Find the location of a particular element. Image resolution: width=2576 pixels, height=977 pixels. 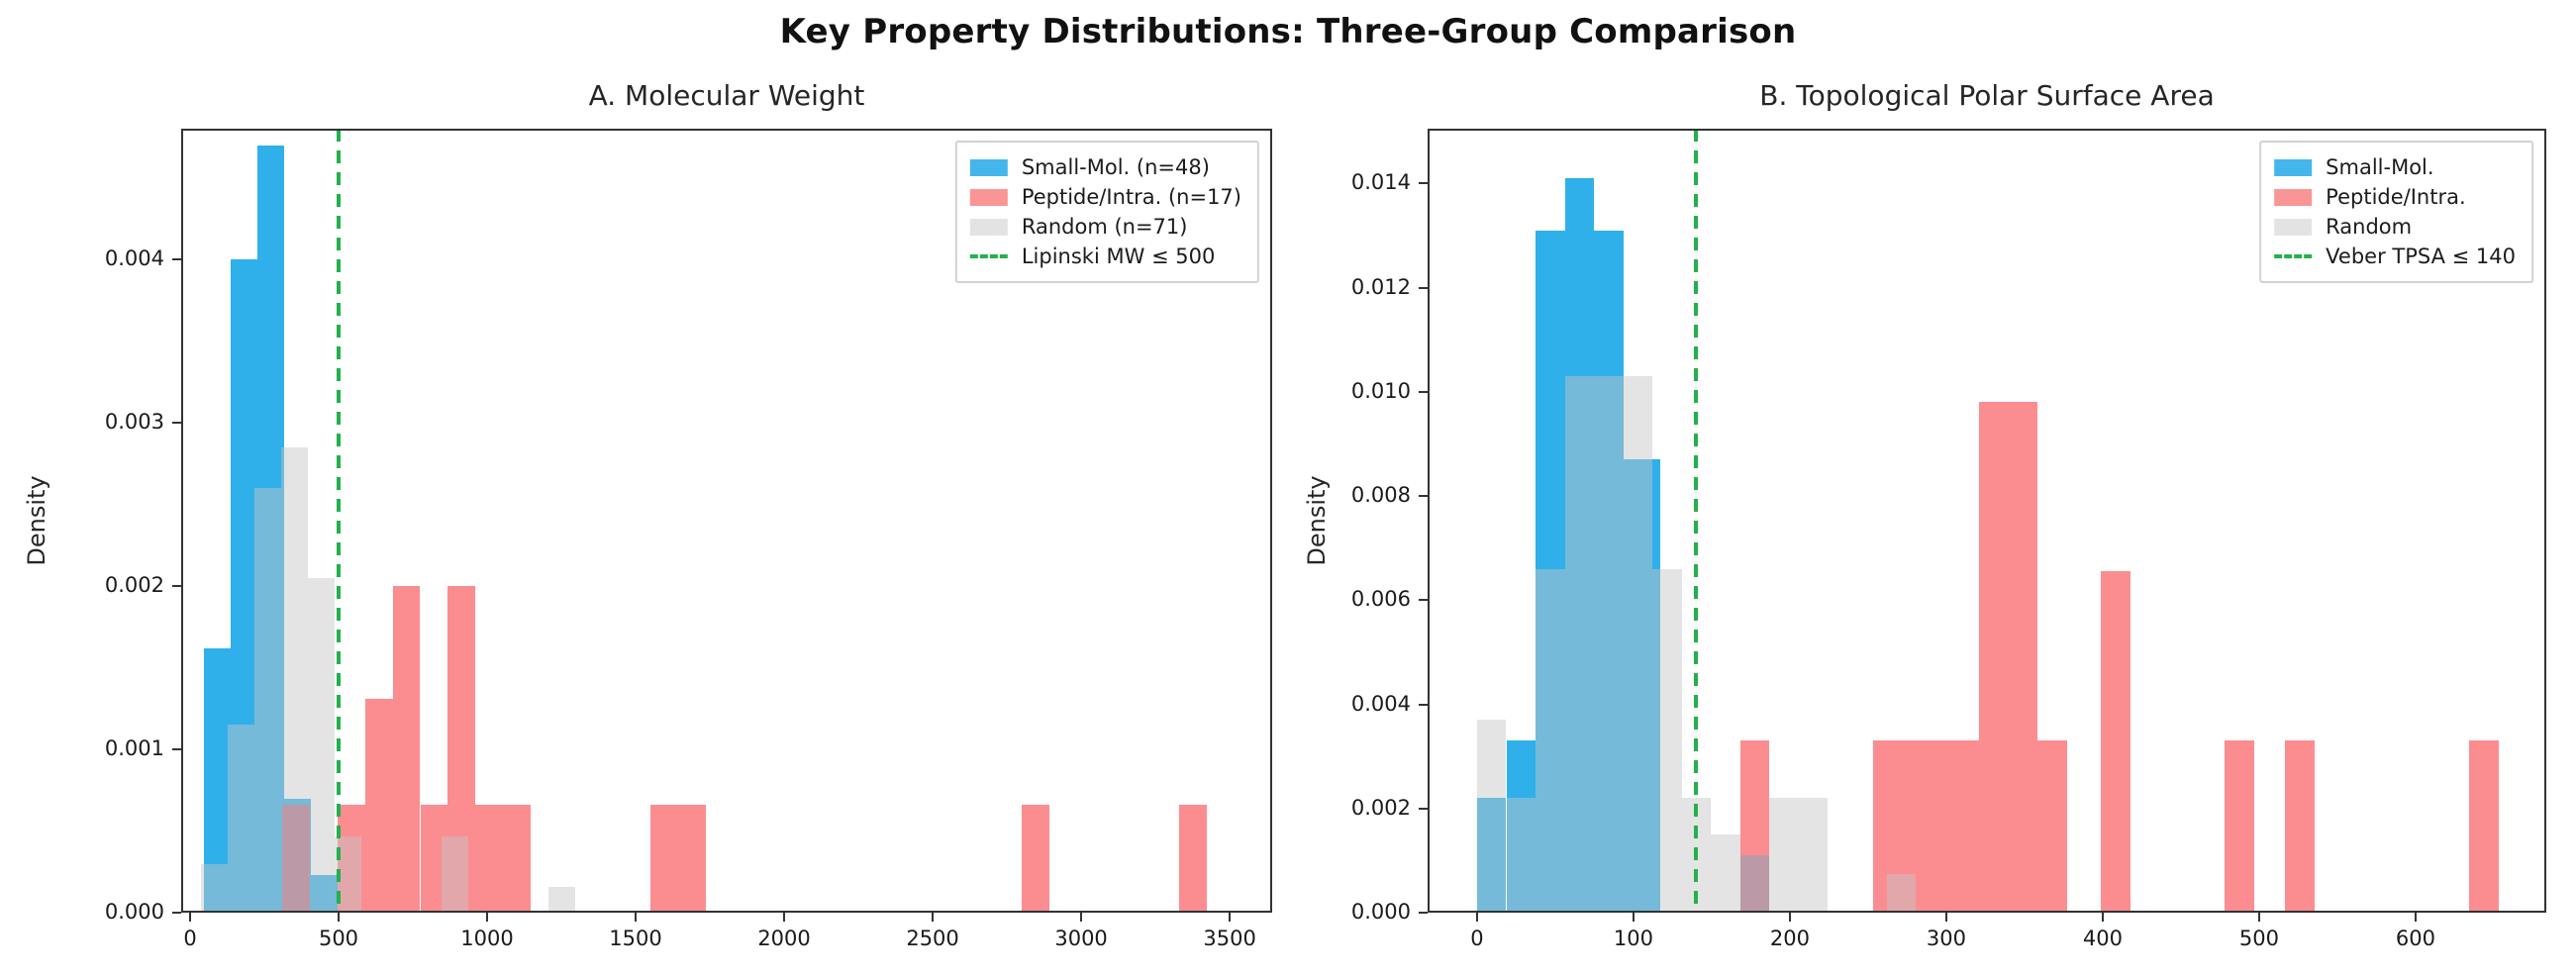

x-tick-label: 1500 is located at coordinates (635, 938).